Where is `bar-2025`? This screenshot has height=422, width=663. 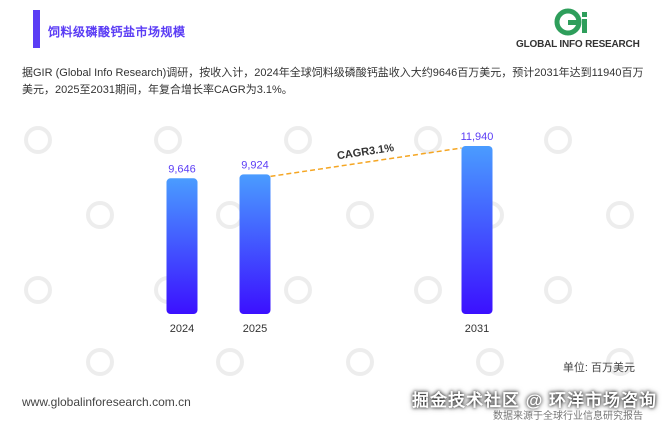 bar-2025 is located at coordinates (255, 244).